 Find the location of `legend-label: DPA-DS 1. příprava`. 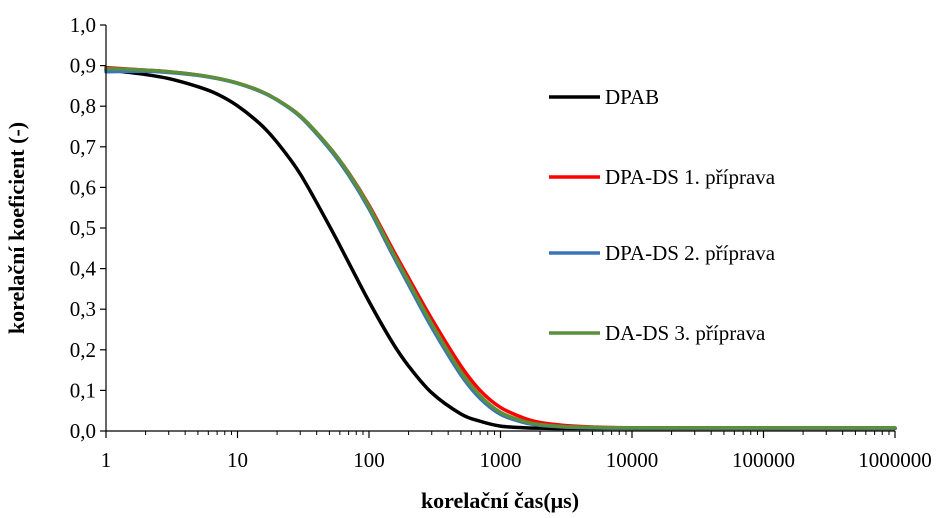

legend-label: DPA-DS 1. příprava is located at coordinates (690, 177).